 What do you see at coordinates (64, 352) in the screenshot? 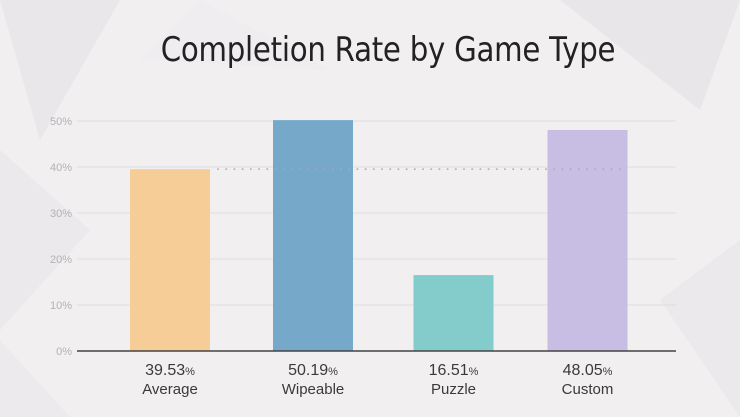
I see `y-tick-label: 0%` at bounding box center [64, 352].